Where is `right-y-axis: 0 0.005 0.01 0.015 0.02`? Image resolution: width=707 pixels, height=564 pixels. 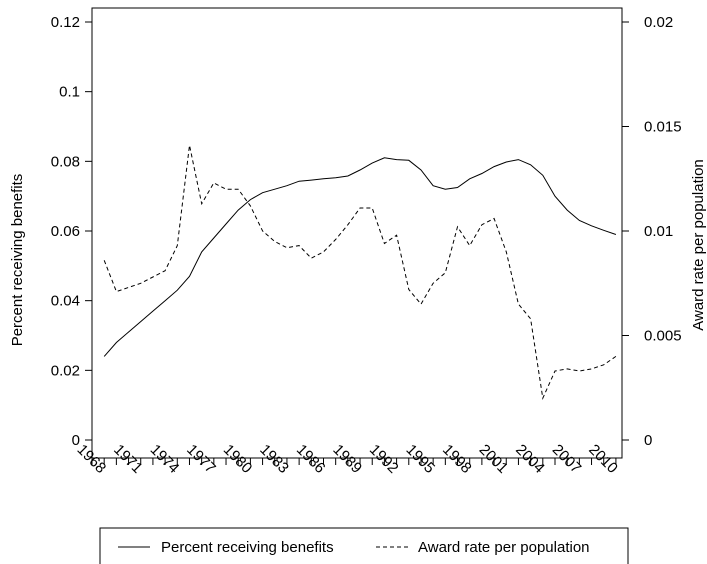
right-y-axis: 0 0.005 0.01 0.015 0.02 is located at coordinates (652, 231).